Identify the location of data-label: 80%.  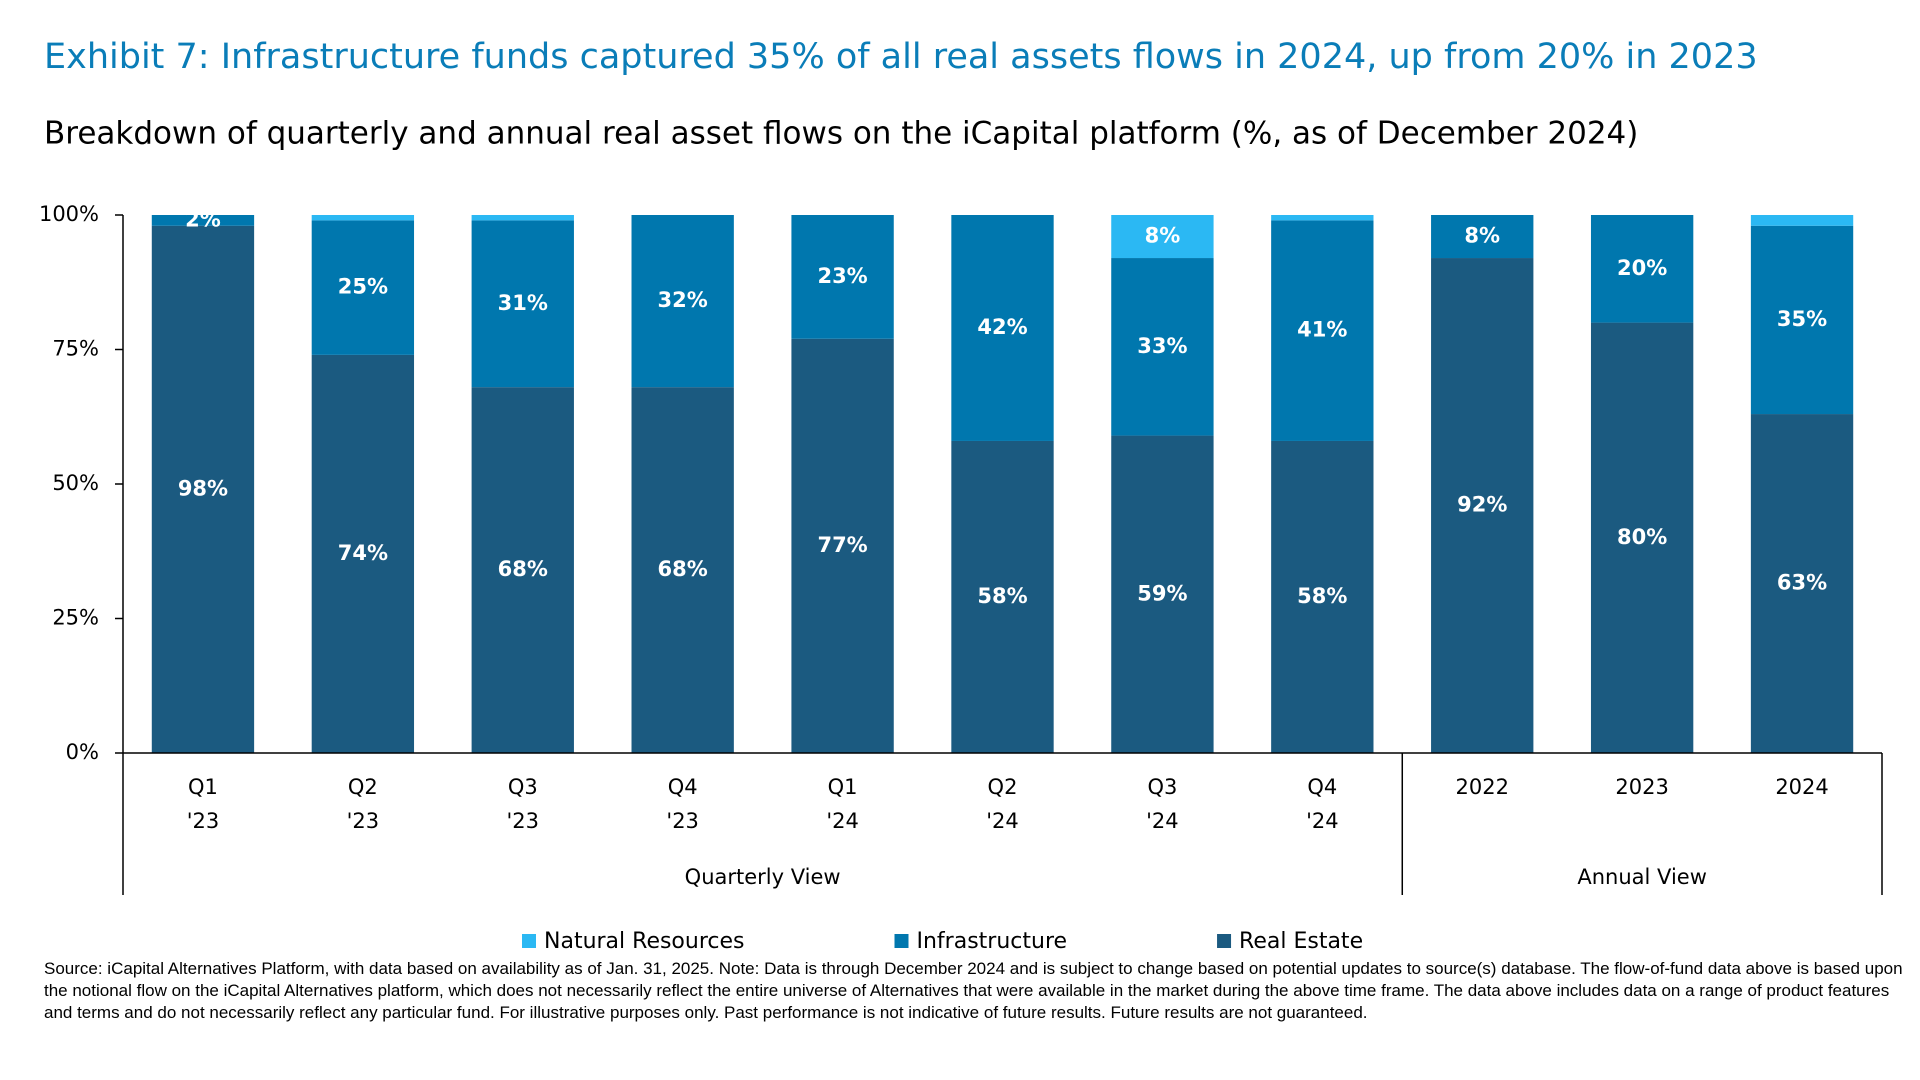
(1642, 537).